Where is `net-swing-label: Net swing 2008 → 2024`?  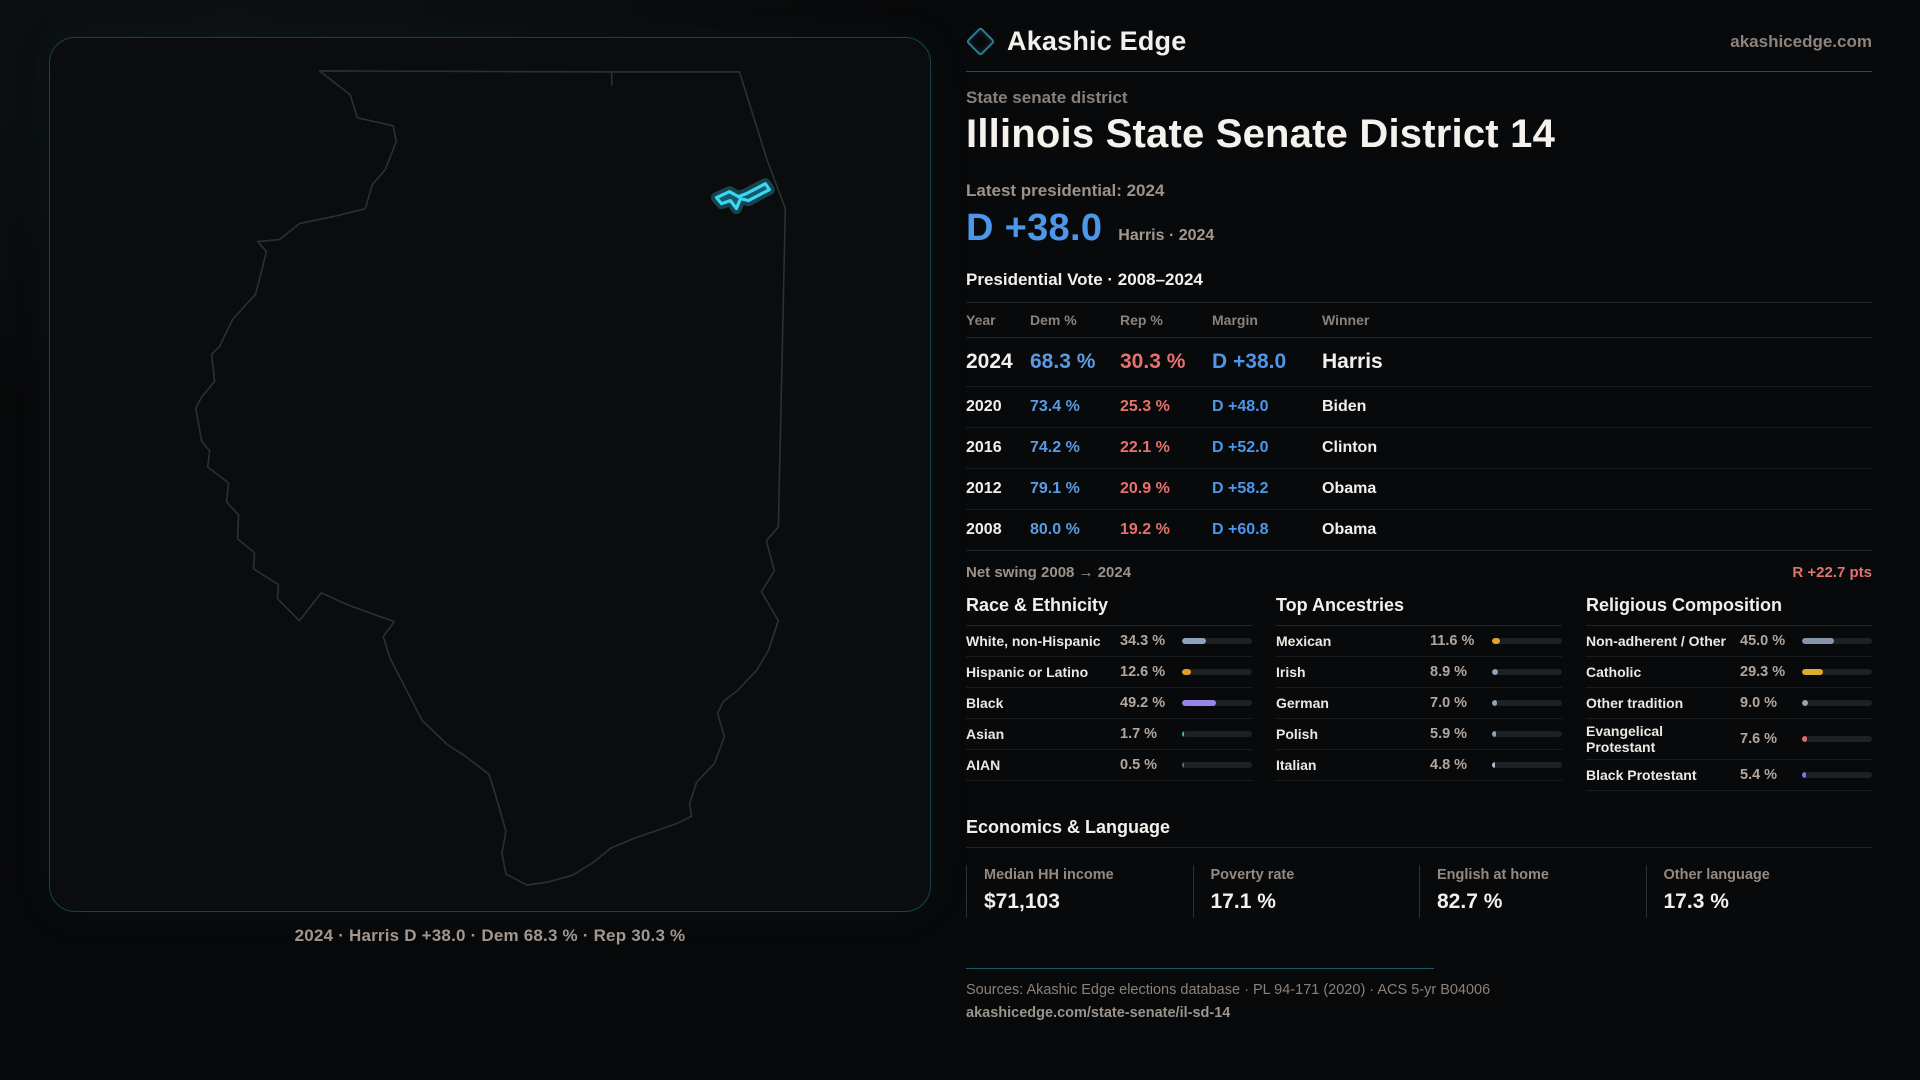 net-swing-label: Net swing 2008 → 2024 is located at coordinates (1049, 572).